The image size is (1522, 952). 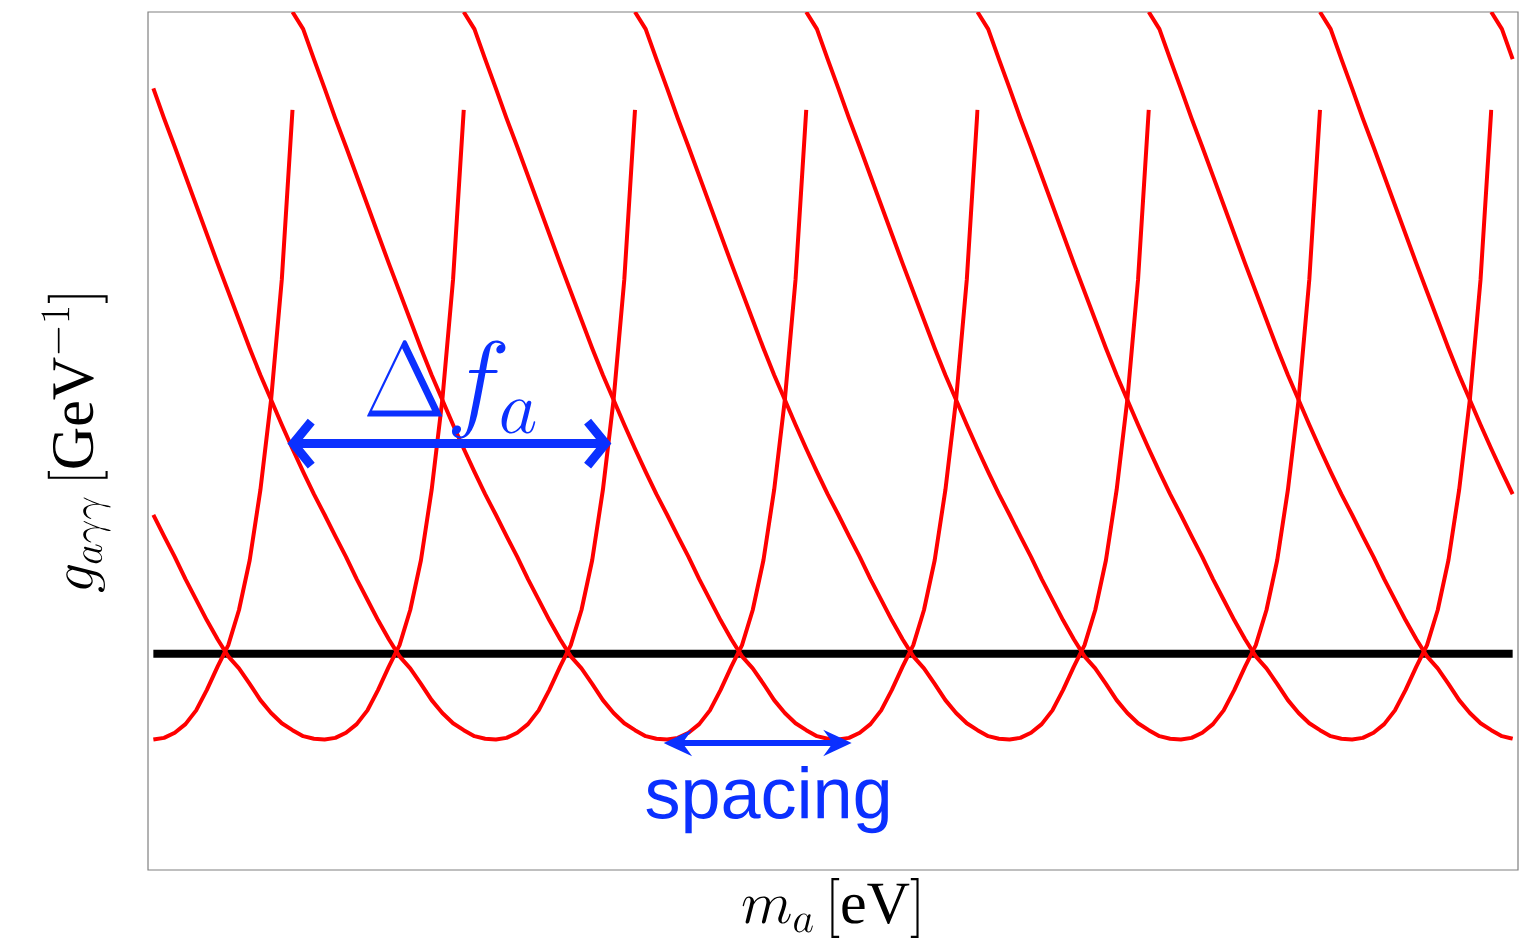 I want to click on x-axis-title: $m_a\,[\mathrm{eV}]$, so click(x=830, y=908).